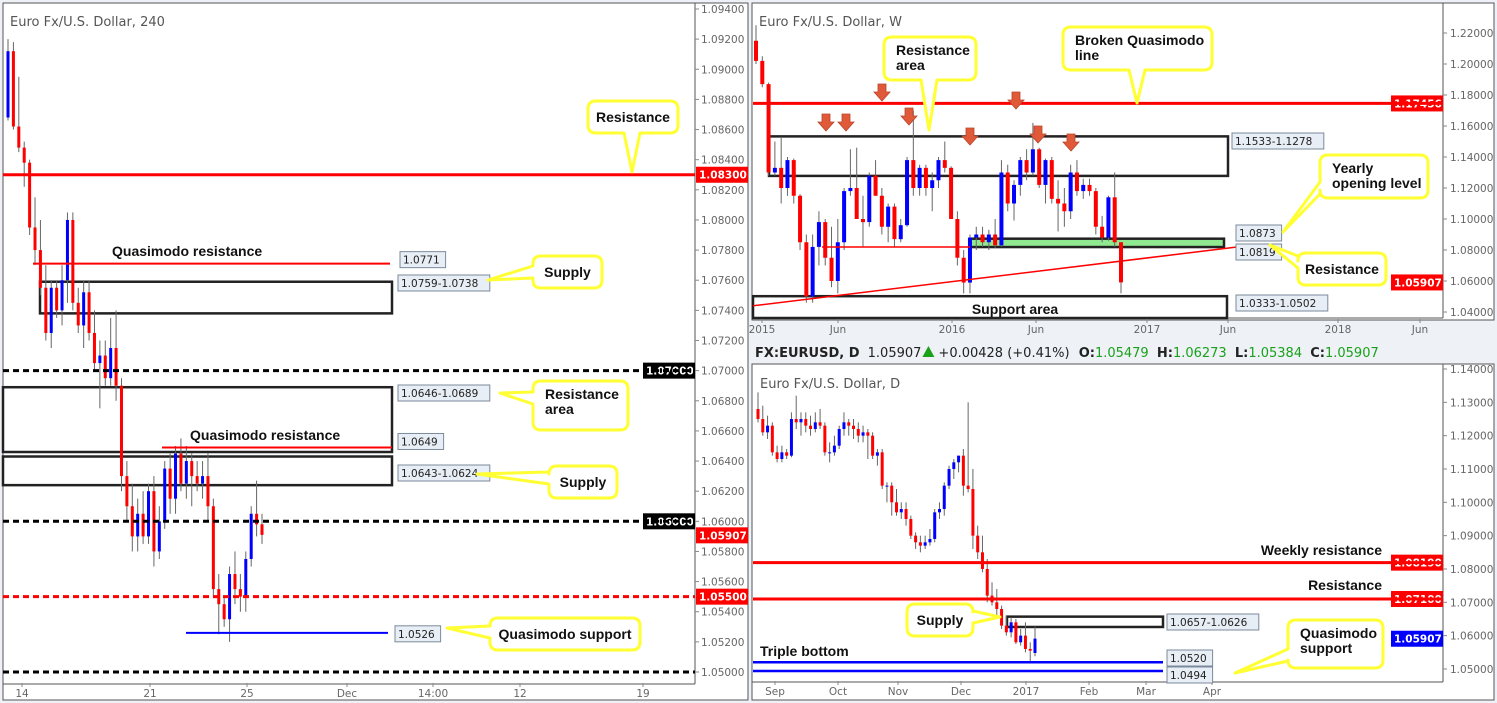 The height and width of the screenshot is (703, 1497). Describe the element at coordinates (565, 634) in the screenshot. I see `callout-text: Quasimodo support` at that location.